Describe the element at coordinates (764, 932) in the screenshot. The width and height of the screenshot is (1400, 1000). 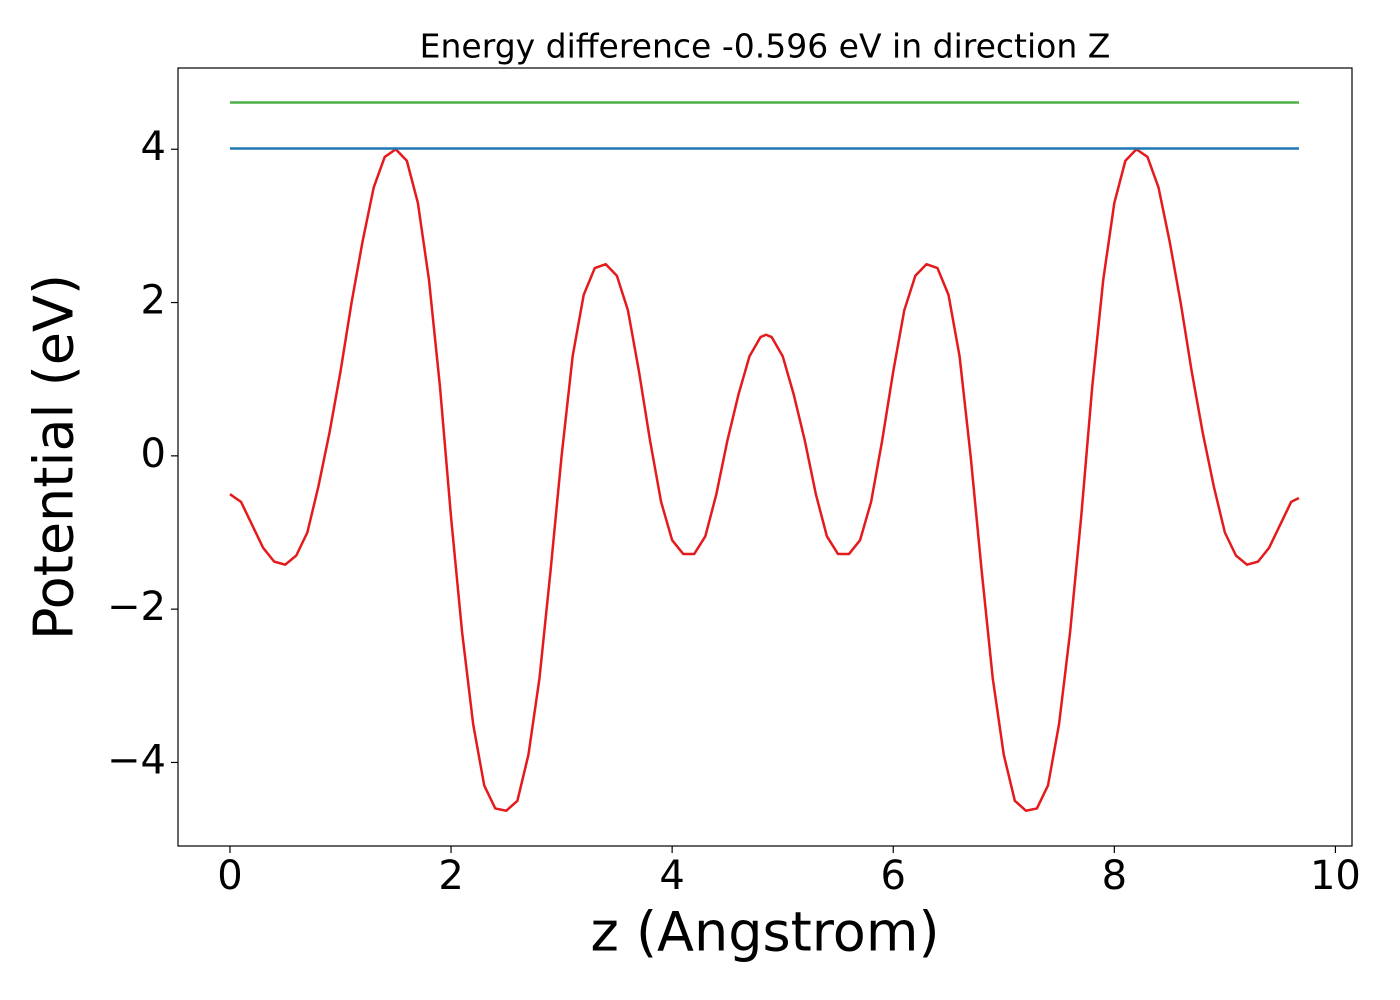
I see `x-axis-label: z (Angstrom)` at that location.